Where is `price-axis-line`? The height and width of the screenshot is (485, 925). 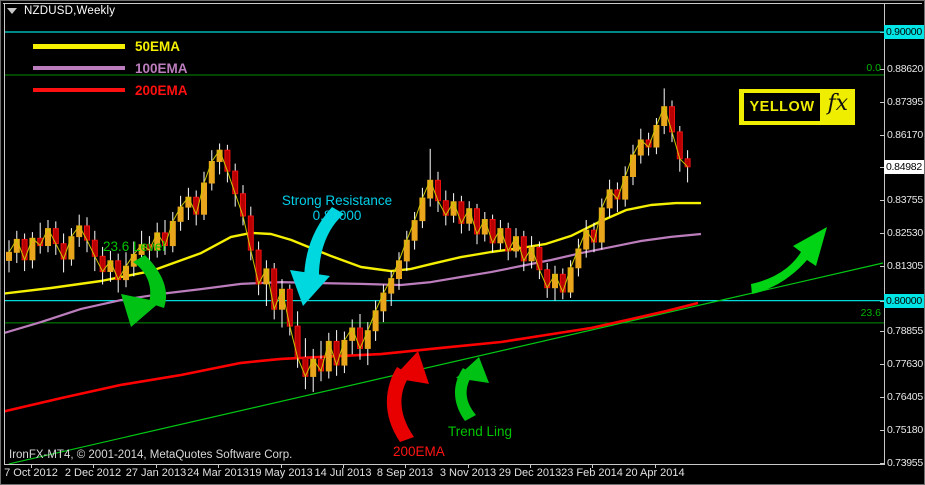
price-axis-line is located at coordinates (884, 233).